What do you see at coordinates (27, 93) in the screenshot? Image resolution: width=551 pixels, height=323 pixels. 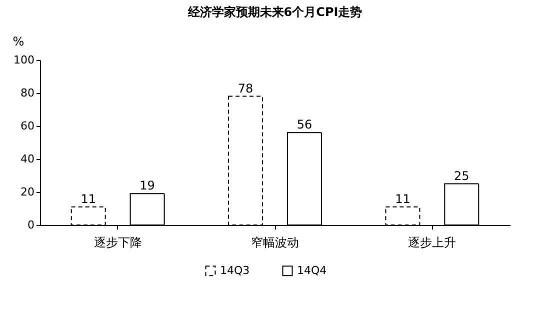 I see `y-tick-label: 80` at bounding box center [27, 93].